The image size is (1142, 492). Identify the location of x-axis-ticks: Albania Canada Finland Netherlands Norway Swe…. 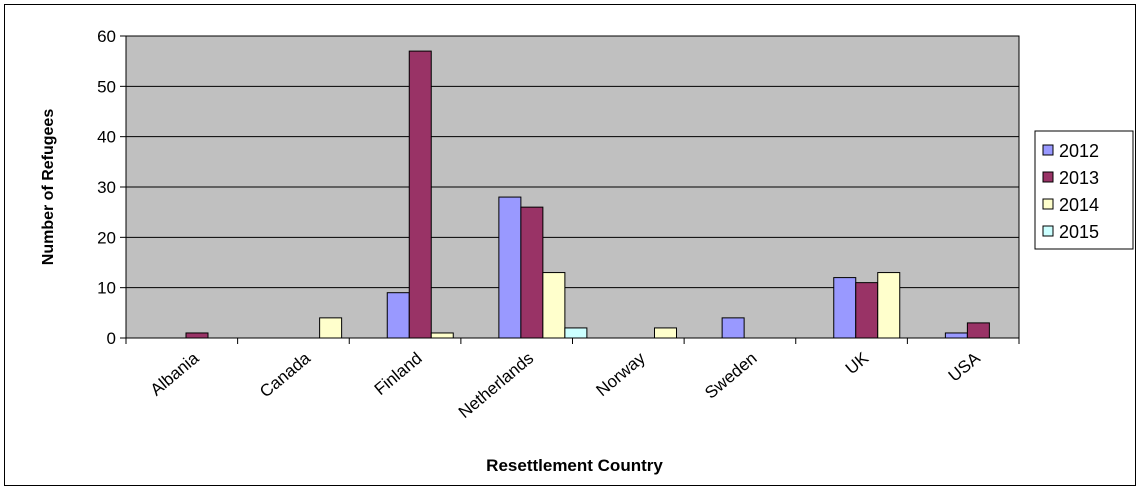
(572, 380).